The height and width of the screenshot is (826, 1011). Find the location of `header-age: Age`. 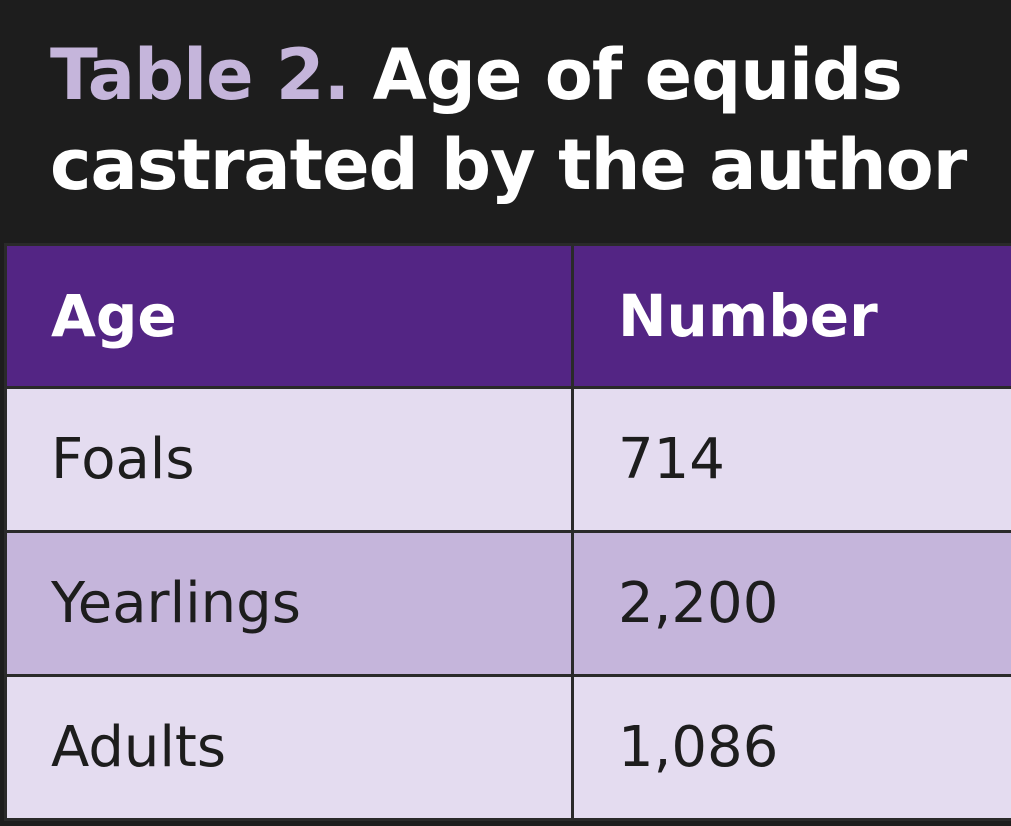

header-age: Age is located at coordinates (289, 316).